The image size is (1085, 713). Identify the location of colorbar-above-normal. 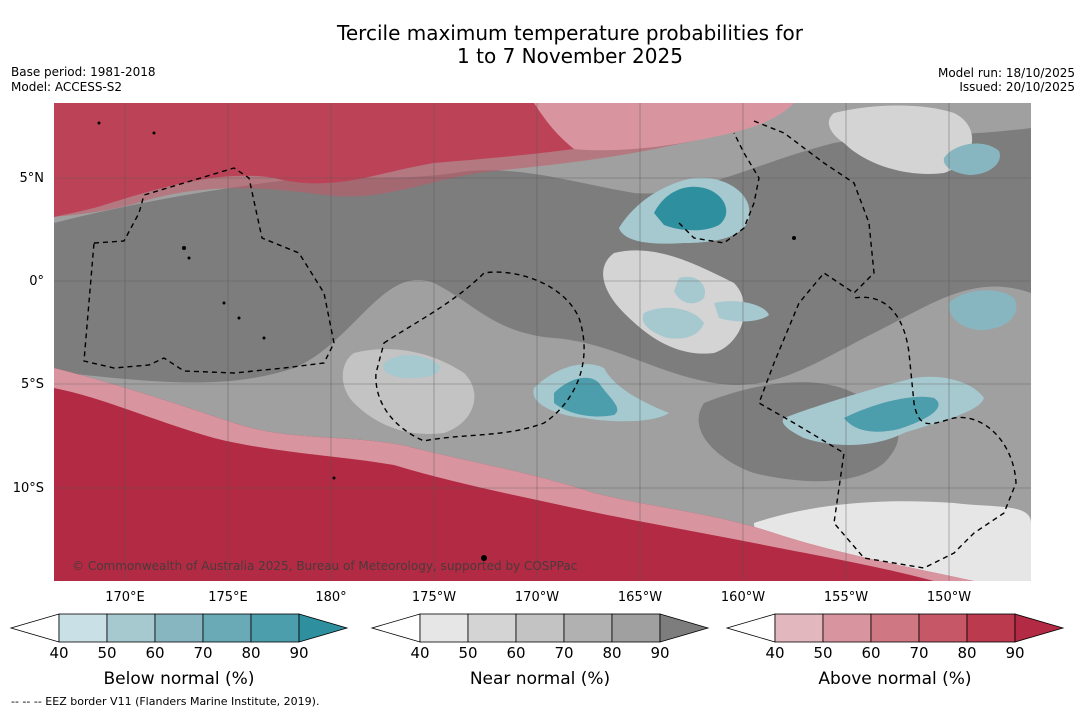
(895, 628).